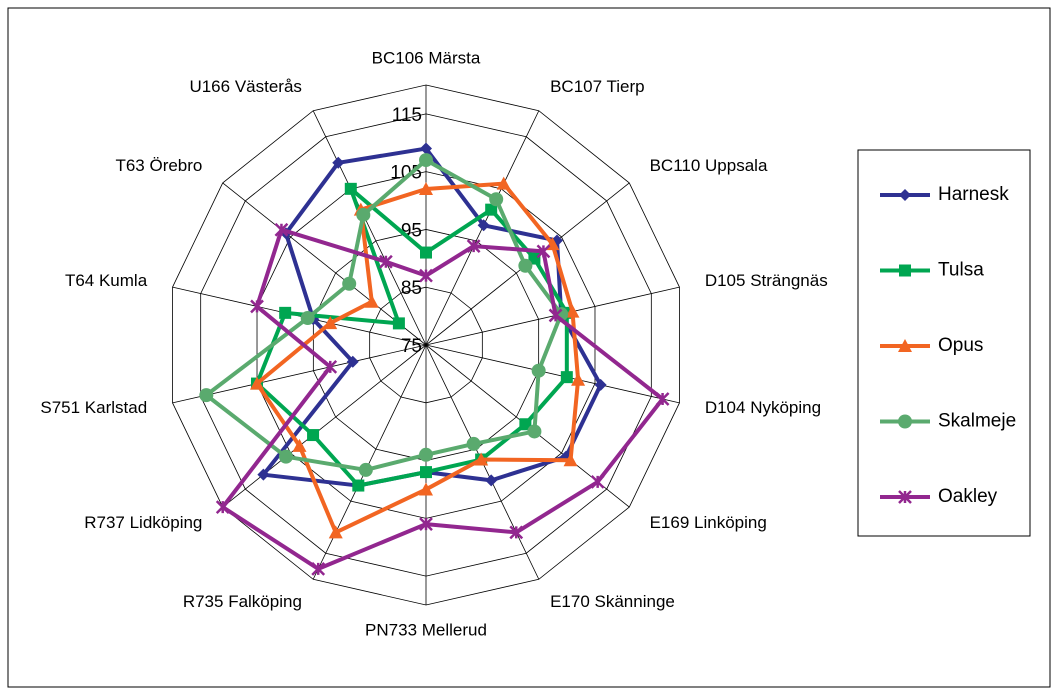  I want to click on legend-label: Oakley, so click(968, 496).